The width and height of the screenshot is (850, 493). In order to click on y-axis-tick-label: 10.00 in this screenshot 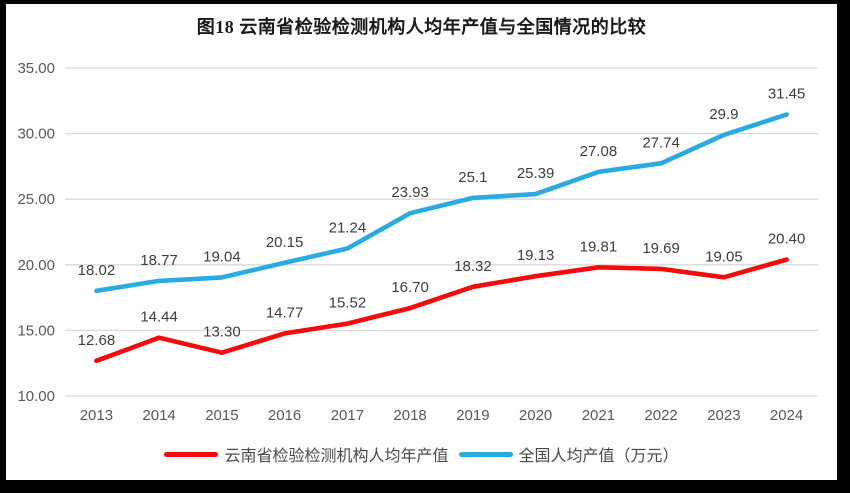, I will do `click(36, 396)`.